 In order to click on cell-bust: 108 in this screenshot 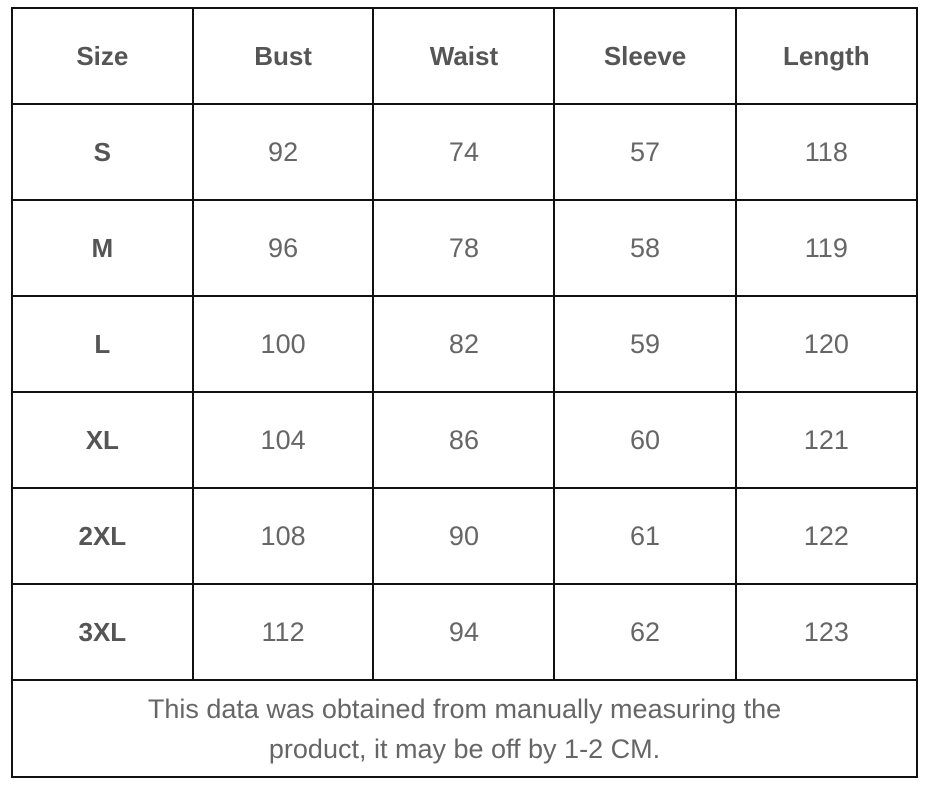, I will do `click(283, 536)`.